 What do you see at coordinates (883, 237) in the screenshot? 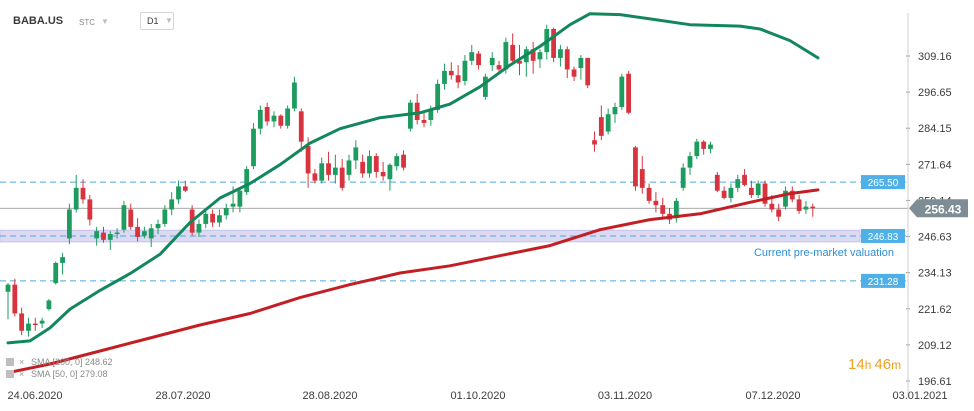
I see `level-tag-246: 246.83` at bounding box center [883, 237].